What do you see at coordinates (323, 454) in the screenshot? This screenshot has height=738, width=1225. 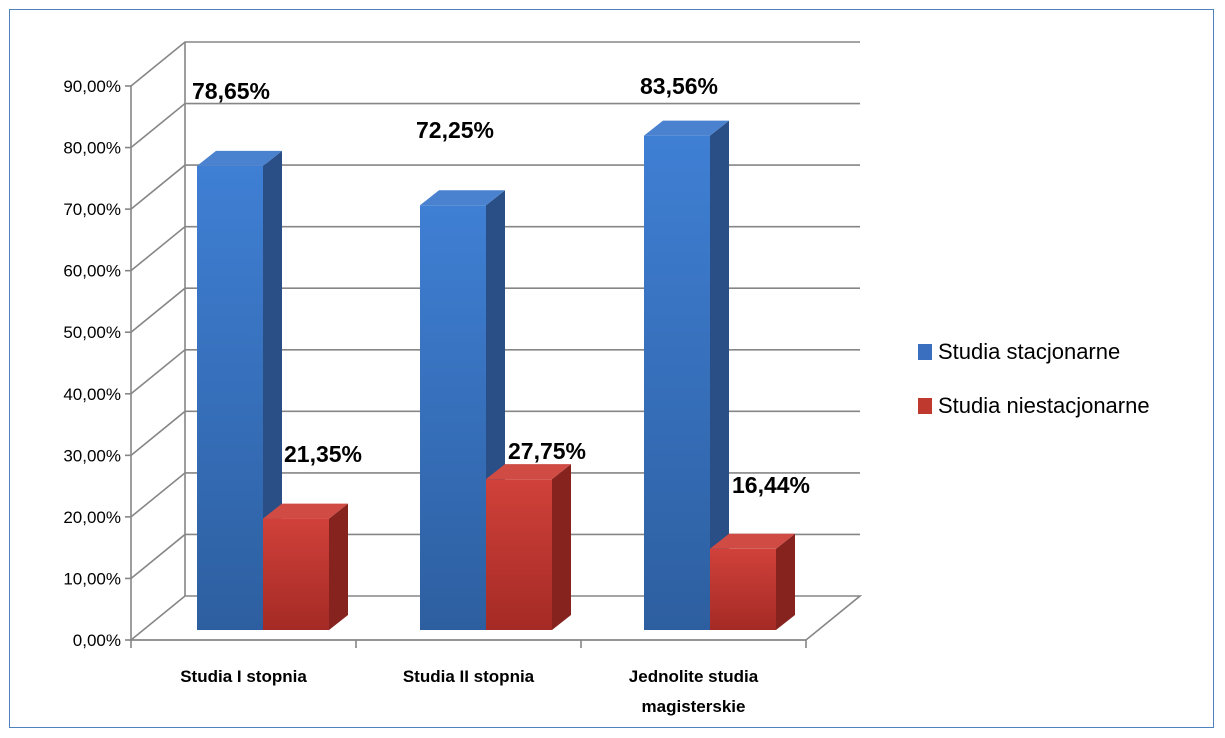 I see `data-label: 21,35%` at bounding box center [323, 454].